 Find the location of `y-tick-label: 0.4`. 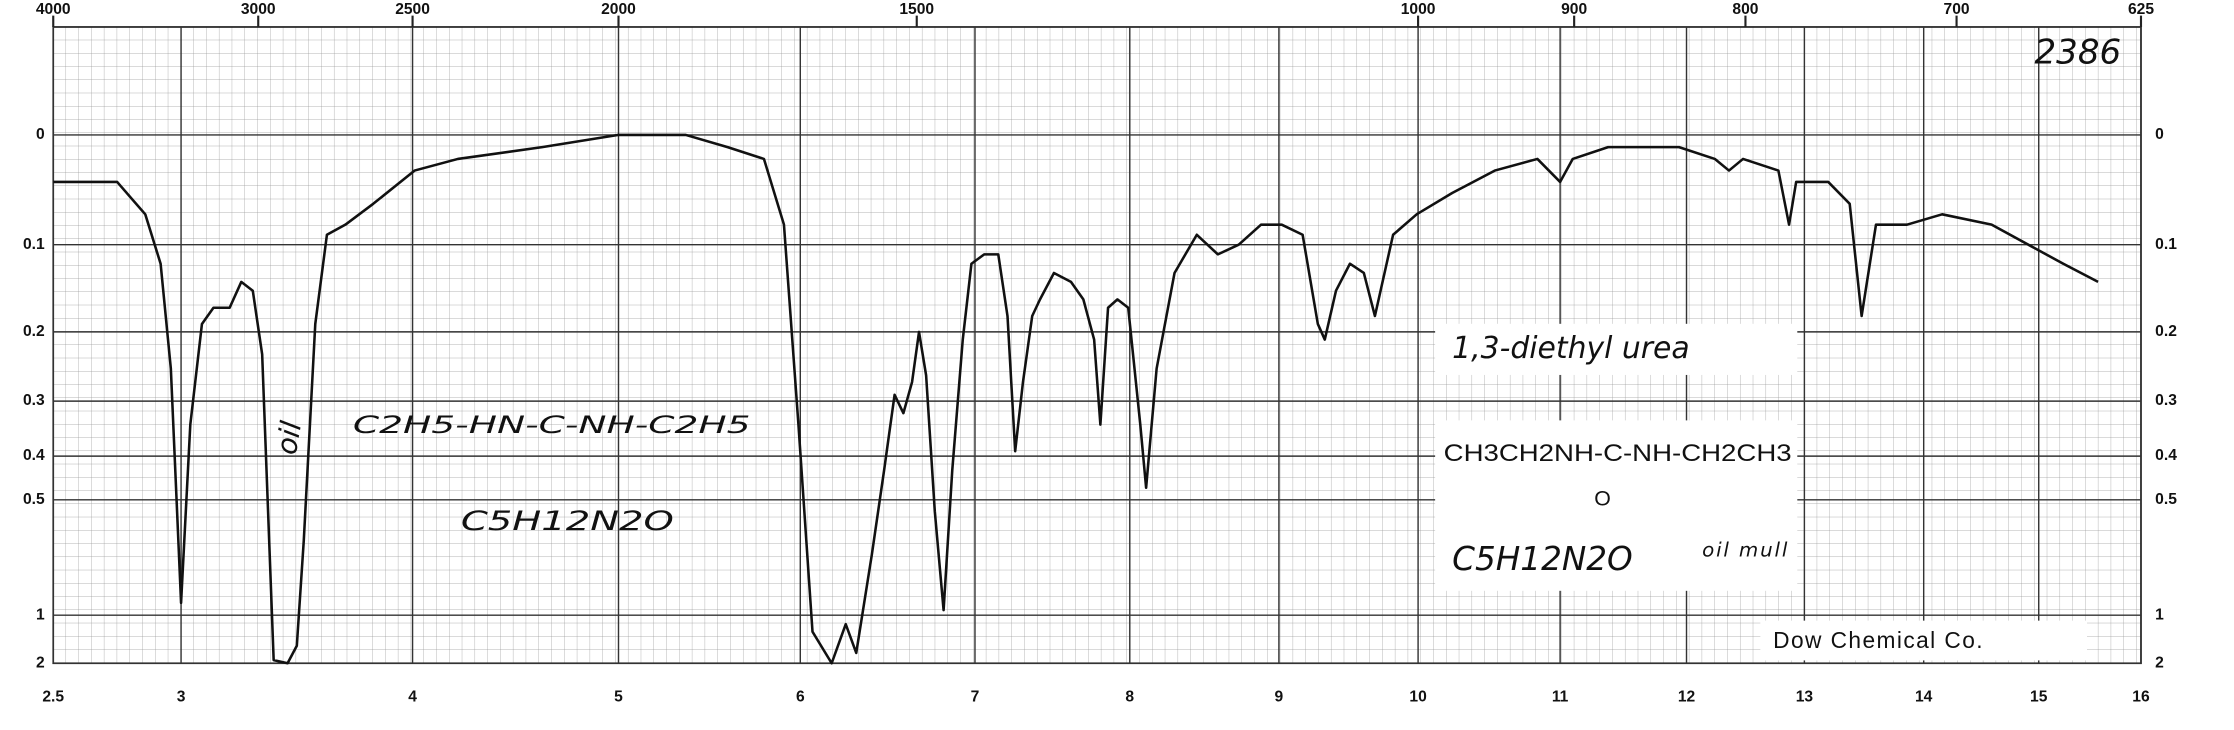

y-tick-label: 0.4 is located at coordinates (34, 455).